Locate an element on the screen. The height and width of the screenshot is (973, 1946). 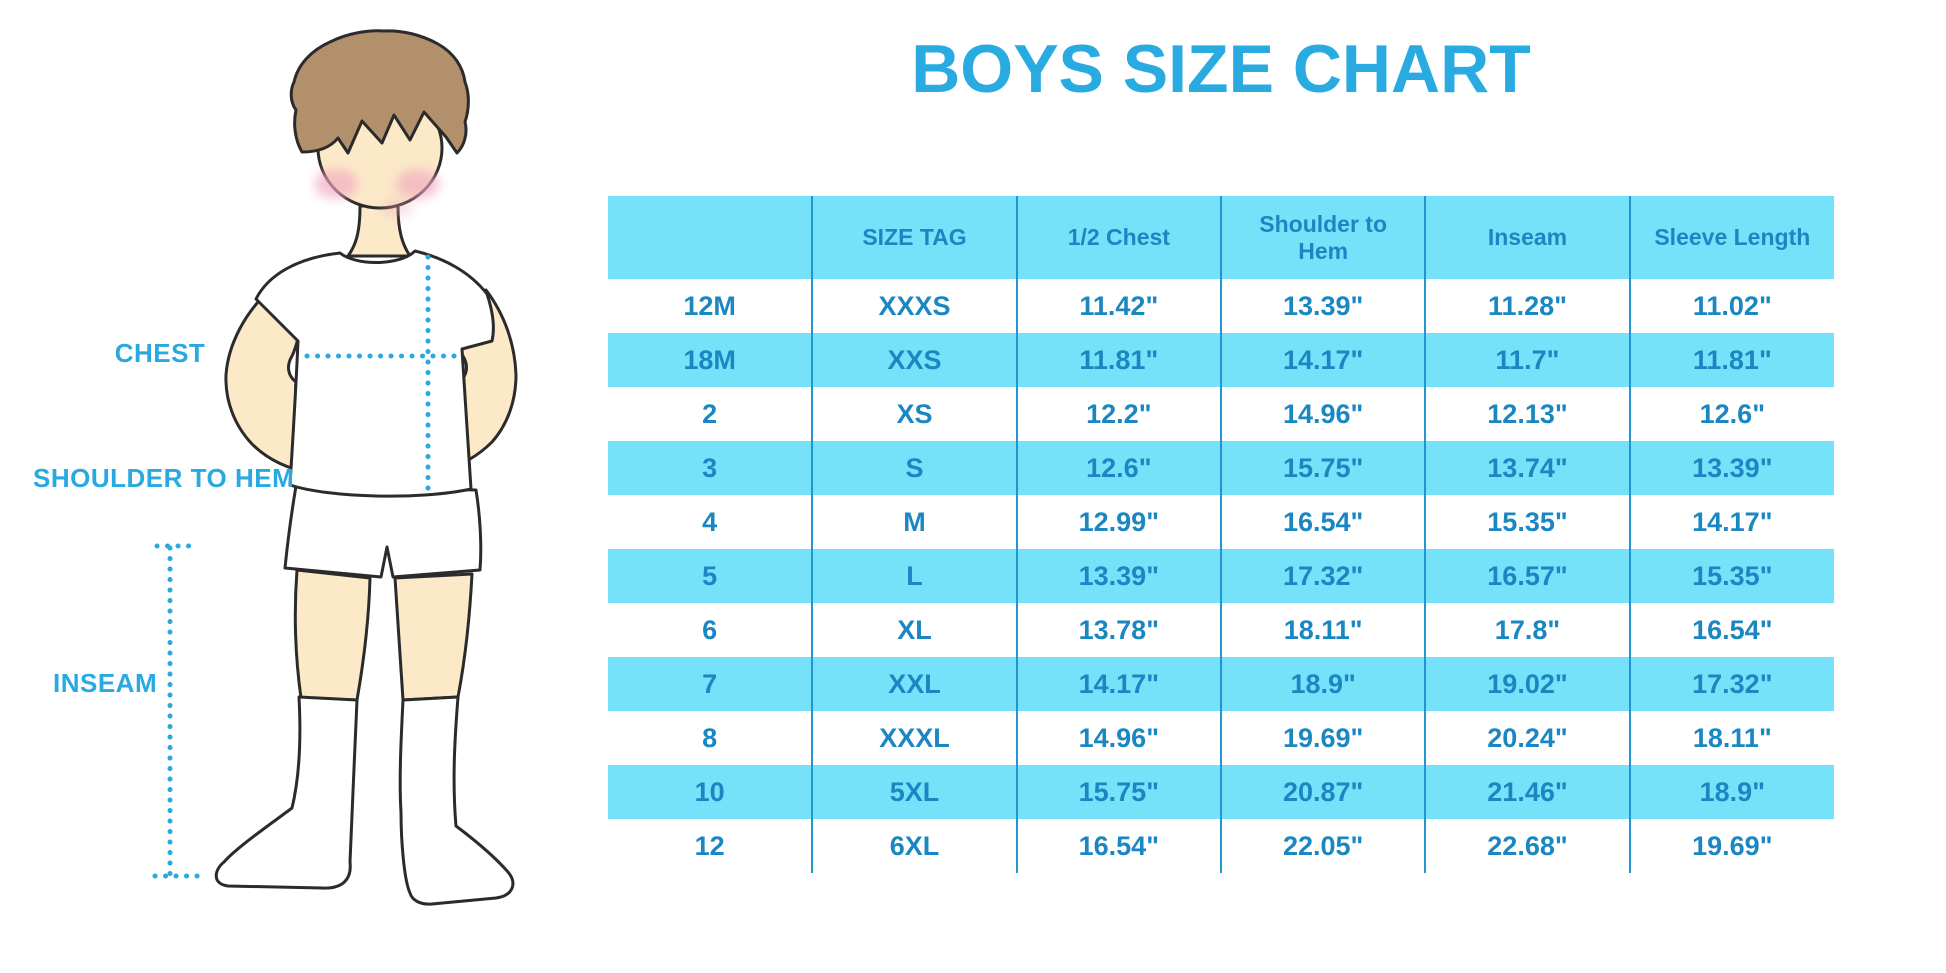
hair is located at coordinates (379, 92).